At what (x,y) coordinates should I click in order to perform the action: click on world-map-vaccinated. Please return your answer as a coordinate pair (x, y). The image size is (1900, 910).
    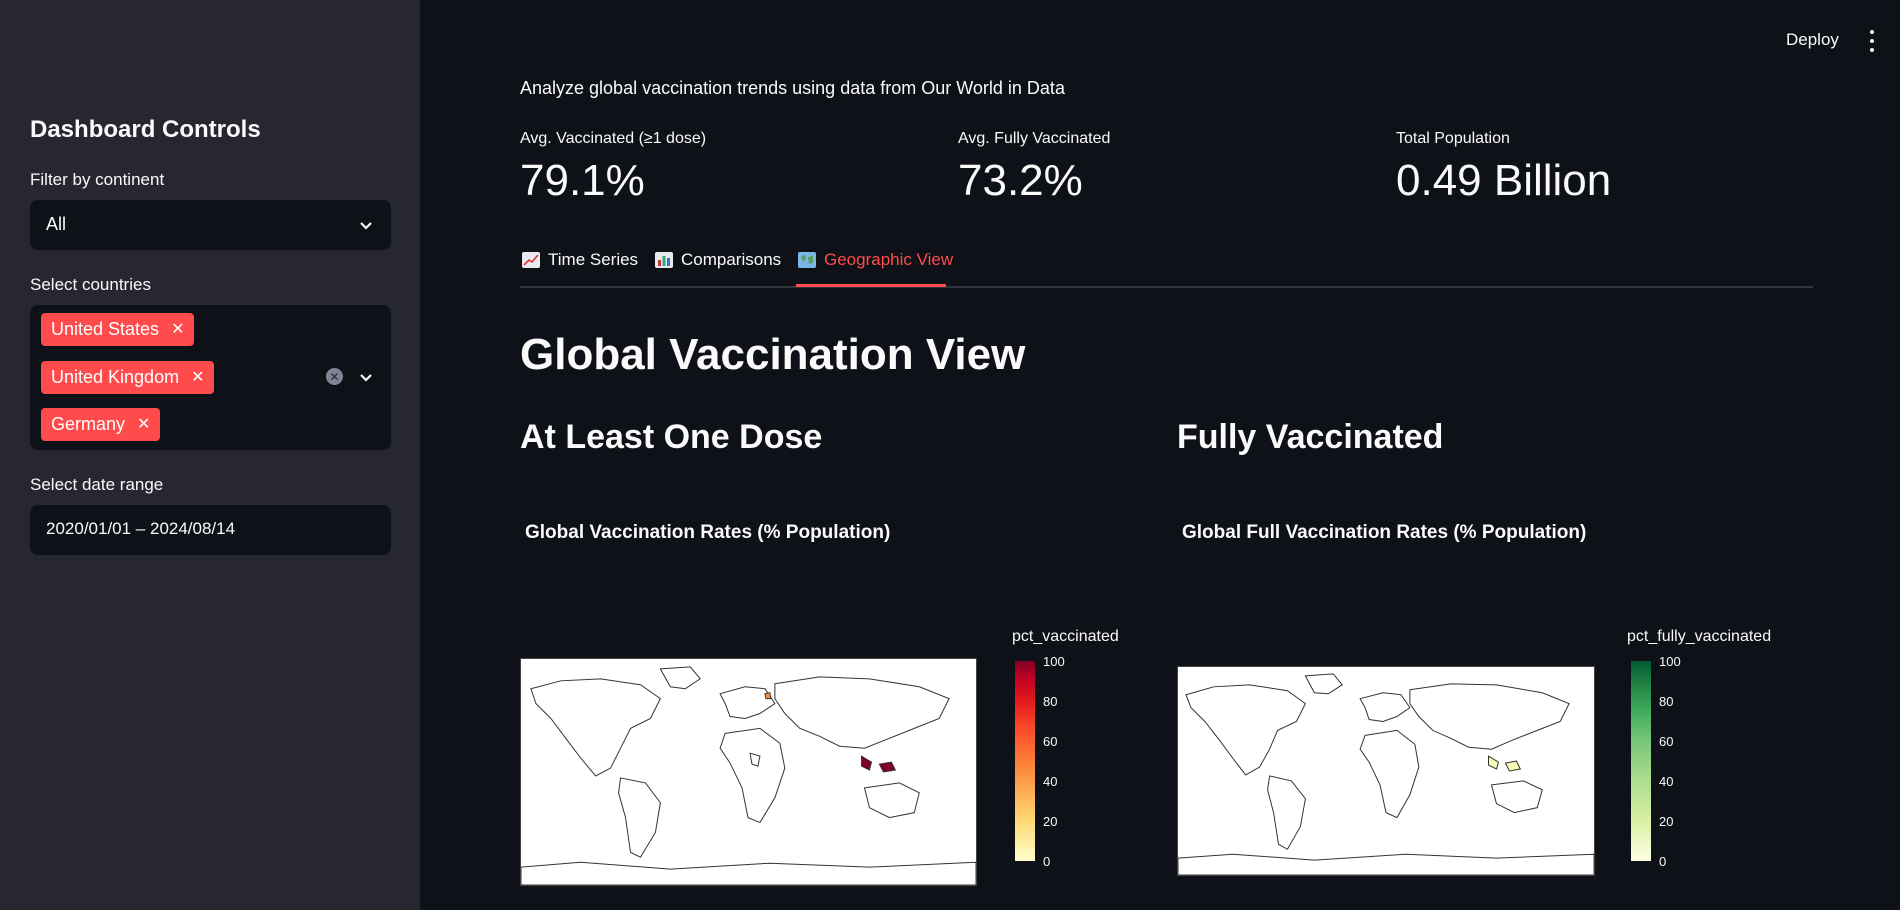
    Looking at the image, I should click on (748, 772).